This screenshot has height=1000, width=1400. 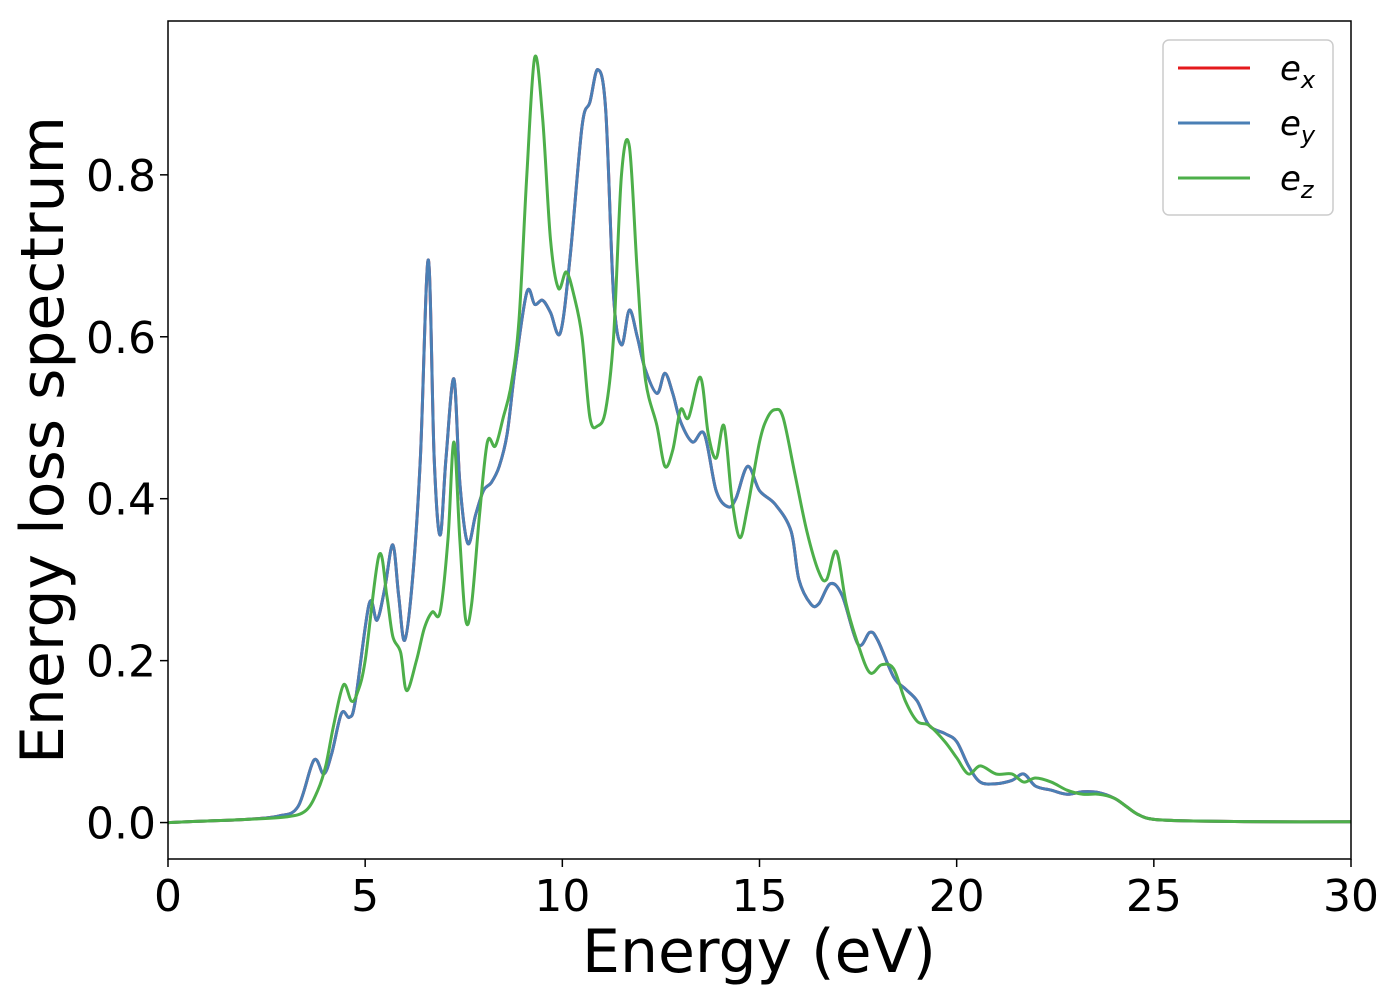 I want to click on legend-box, so click(x=1248, y=127).